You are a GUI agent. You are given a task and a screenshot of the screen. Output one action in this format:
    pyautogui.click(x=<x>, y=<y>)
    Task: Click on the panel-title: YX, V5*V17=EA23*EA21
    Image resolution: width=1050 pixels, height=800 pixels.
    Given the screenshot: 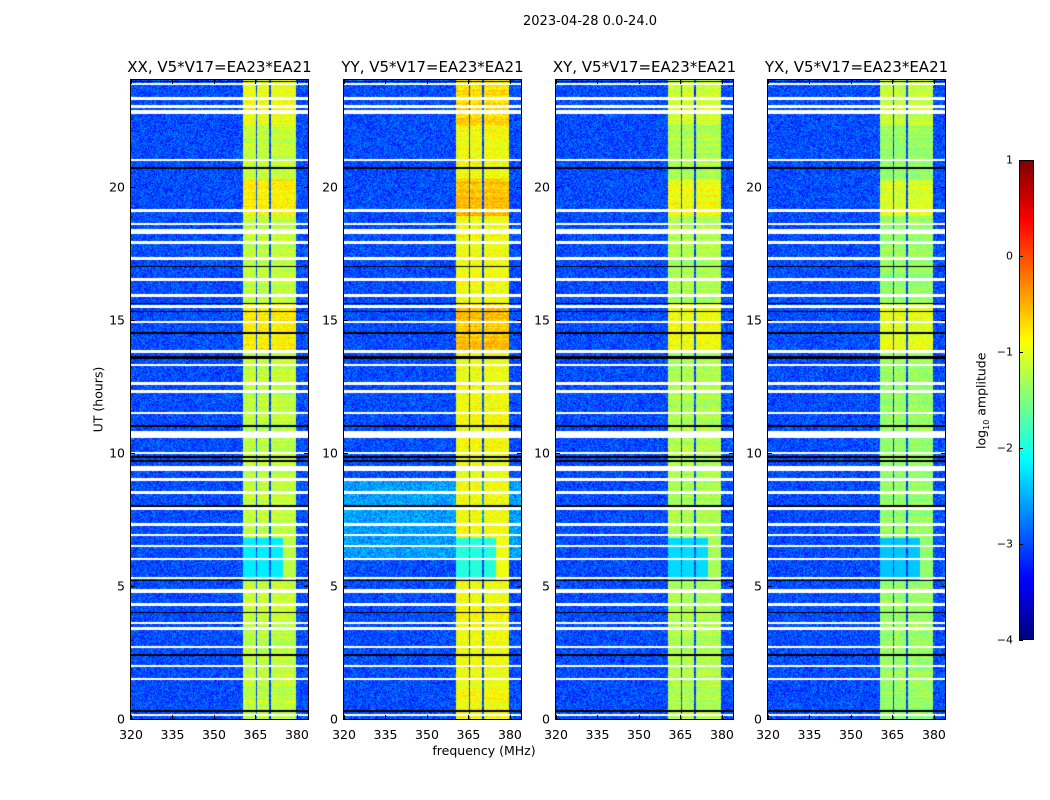 What is the action you would take?
    pyautogui.click(x=856, y=67)
    